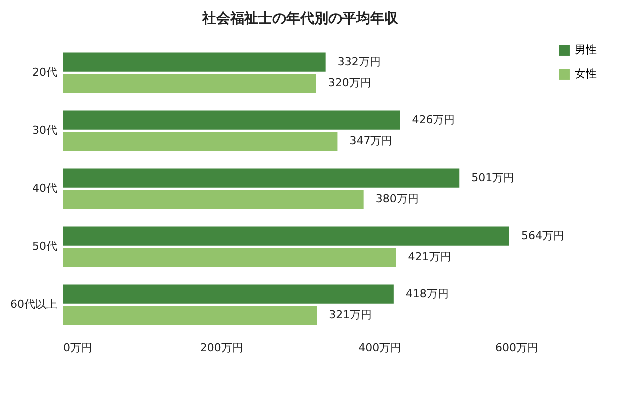 Image resolution: width=635 pixels, height=393 pixels. What do you see at coordinates (359, 61) in the screenshot?
I see `data-label: 332万円` at bounding box center [359, 61].